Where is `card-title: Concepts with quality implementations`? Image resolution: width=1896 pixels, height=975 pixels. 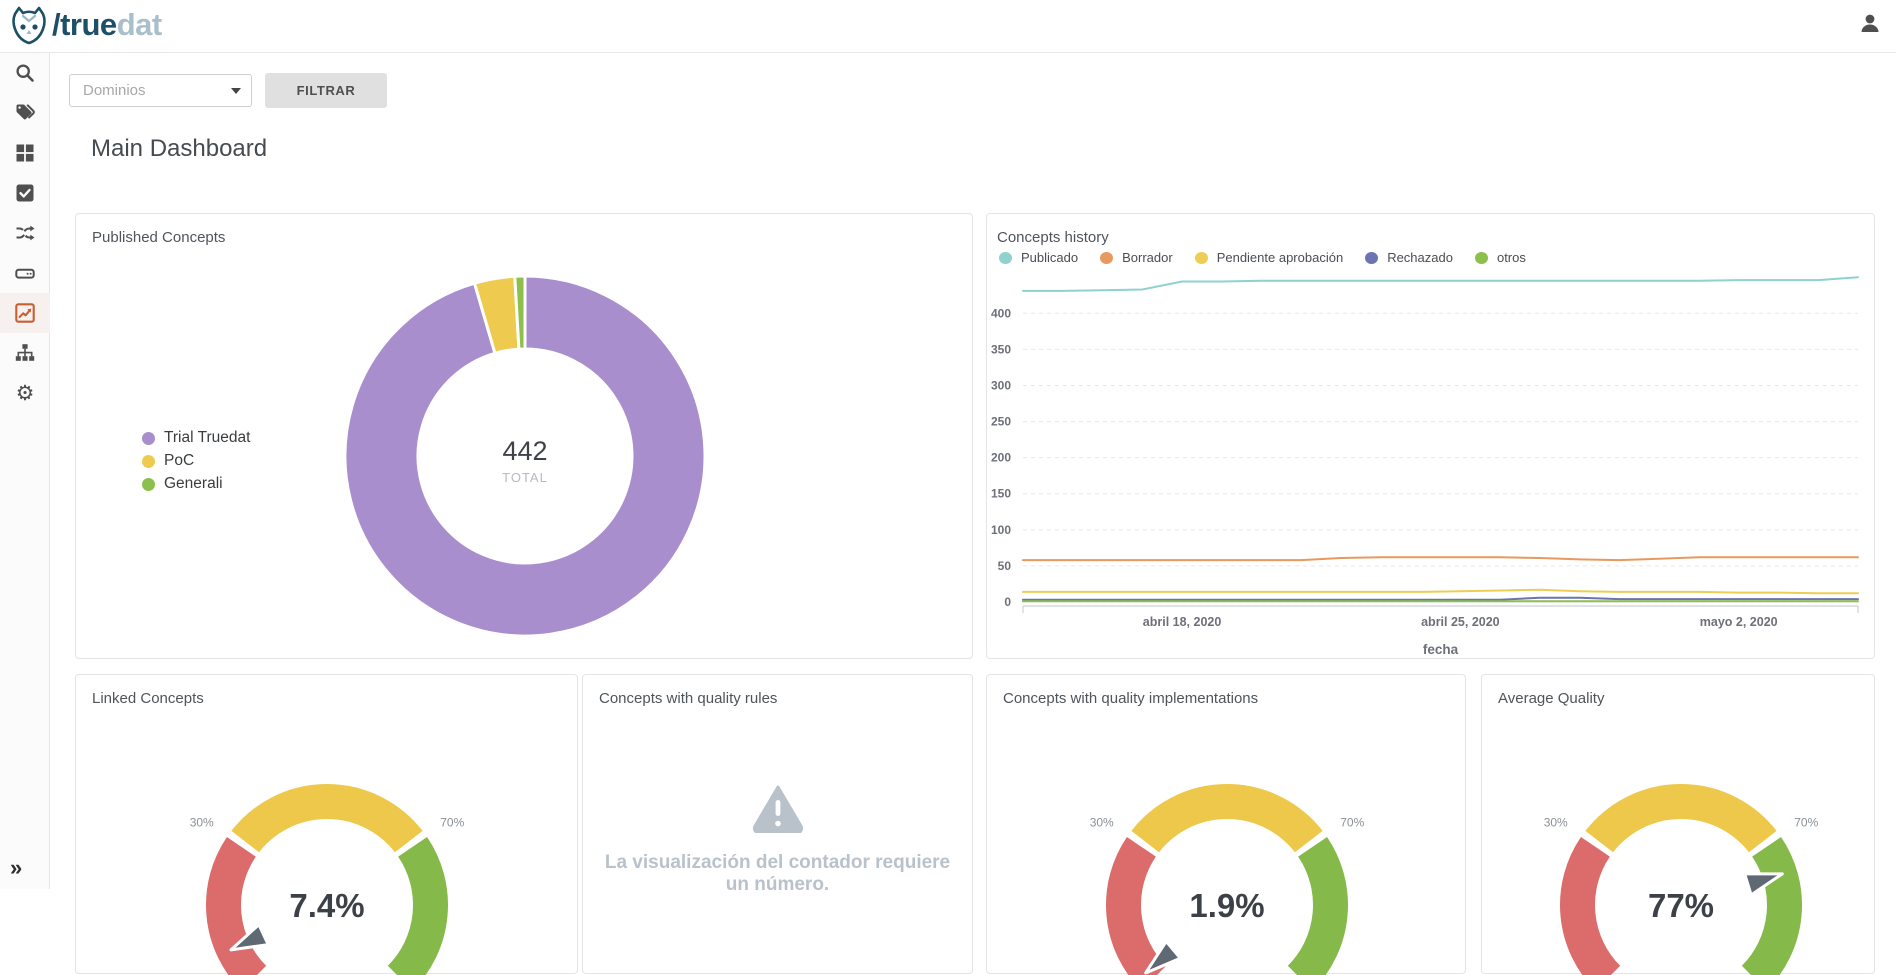 card-title: Concepts with quality implementations is located at coordinates (1131, 698).